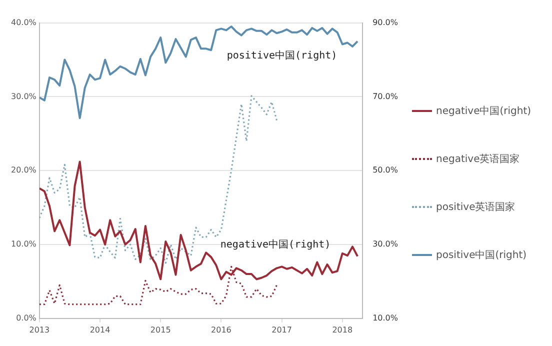 This screenshot has width=552, height=346. I want to click on y-tick-label: 40.0%, so click(23, 22).